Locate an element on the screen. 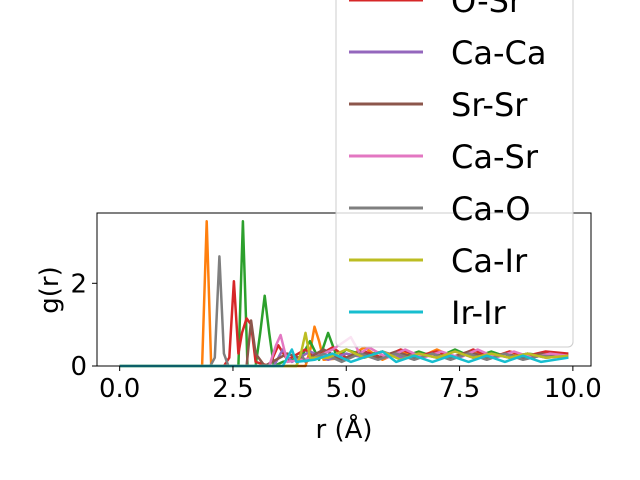 The height and width of the screenshot is (480, 640). series-line-ir-ir is located at coordinates (344, 358).